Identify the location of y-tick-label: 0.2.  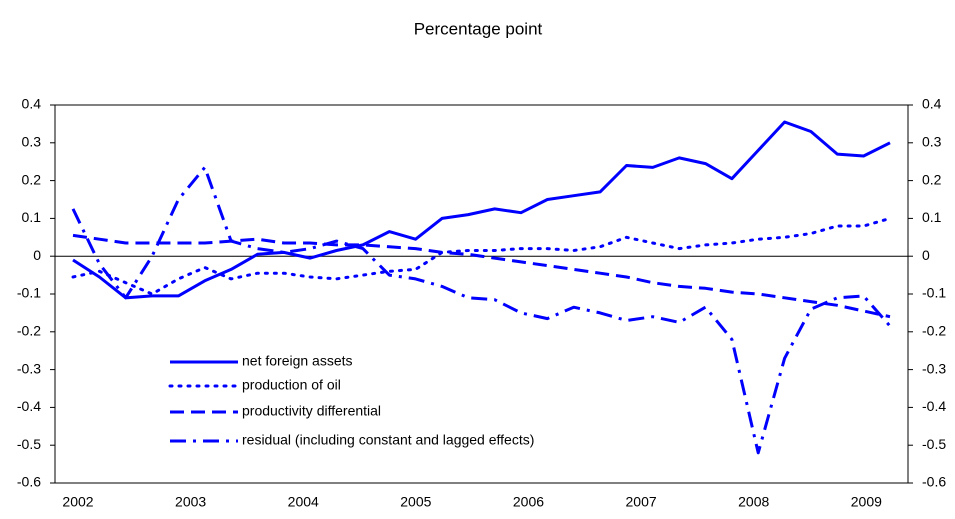
(32, 179).